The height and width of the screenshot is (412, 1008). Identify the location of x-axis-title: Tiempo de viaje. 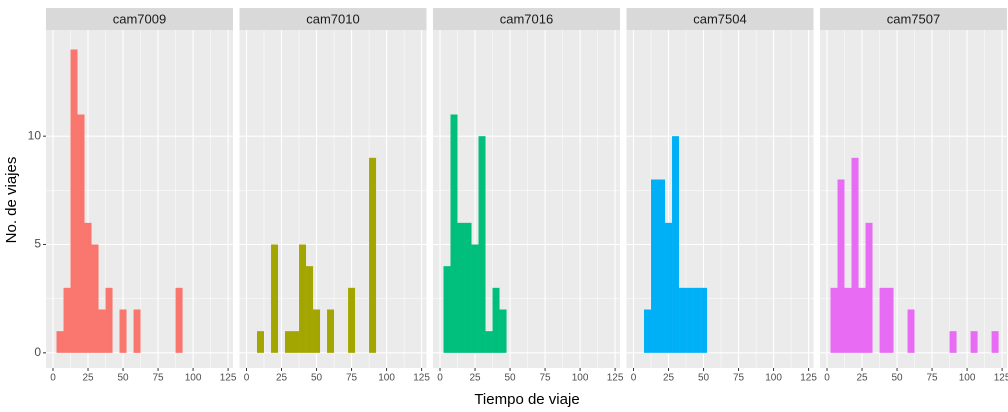
(526, 399).